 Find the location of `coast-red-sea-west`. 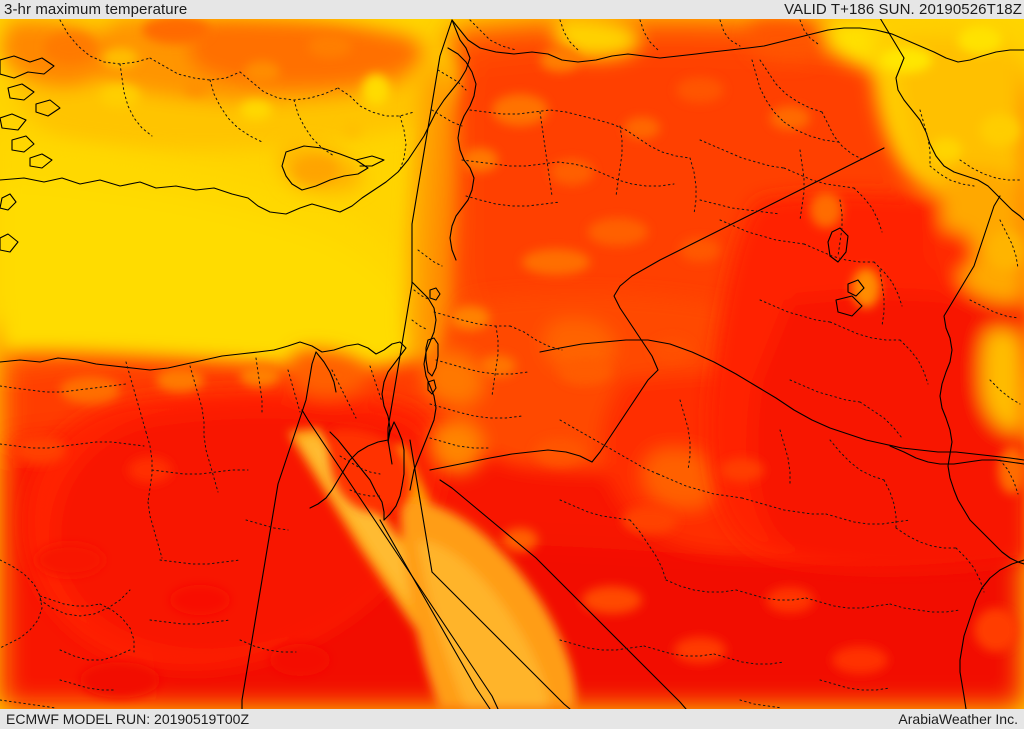

coast-red-sea-west is located at coordinates (435, 614).